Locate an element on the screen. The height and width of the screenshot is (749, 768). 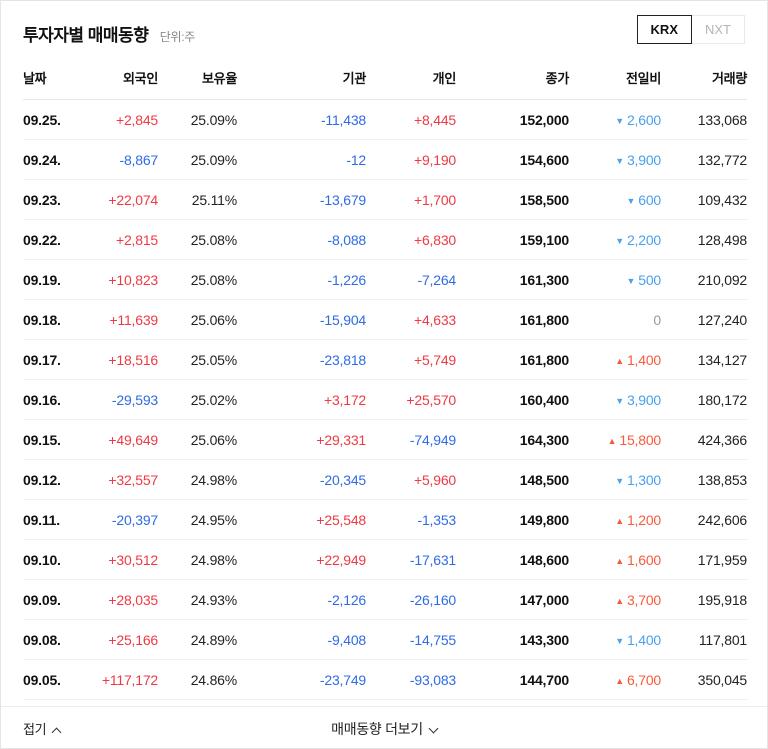
indiv-cell: -93,083 is located at coordinates (411, 679).